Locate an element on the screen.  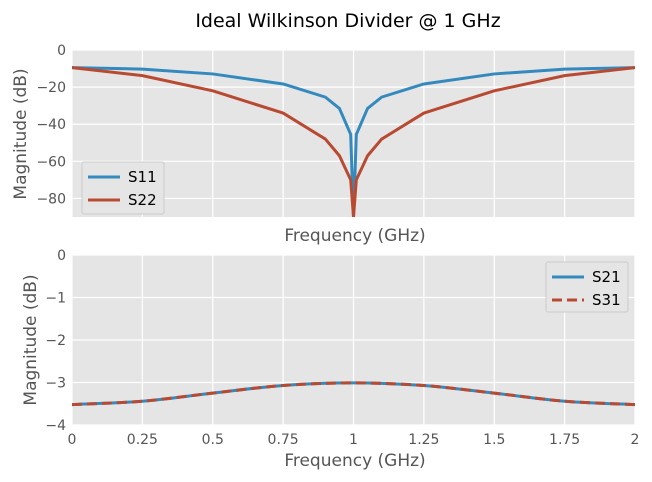
bottom-legend-label-s21: S21 is located at coordinates (606, 277).